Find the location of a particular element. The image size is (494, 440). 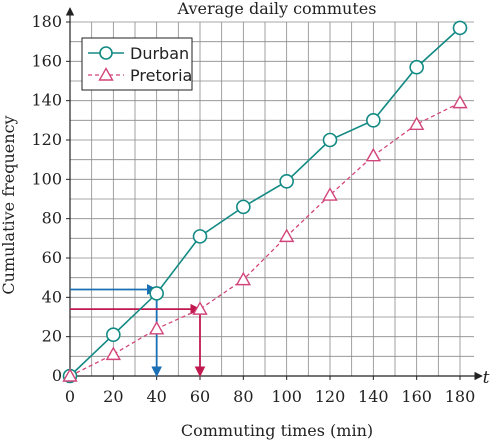

legend: Durban Pretoria is located at coordinates (137, 64).